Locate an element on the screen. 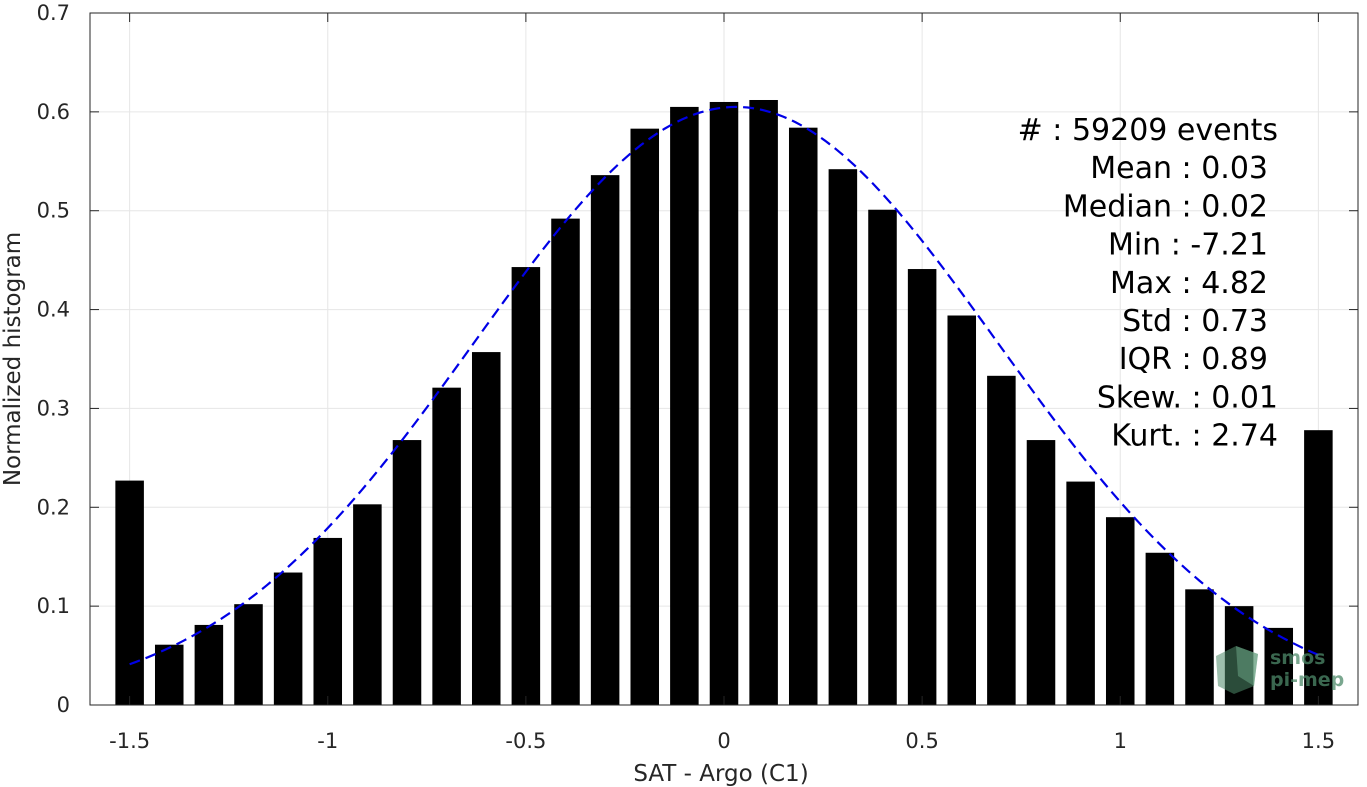 This screenshot has height=787, width=1367. y-tick-label-6: 0.6 is located at coordinates (53, 112).